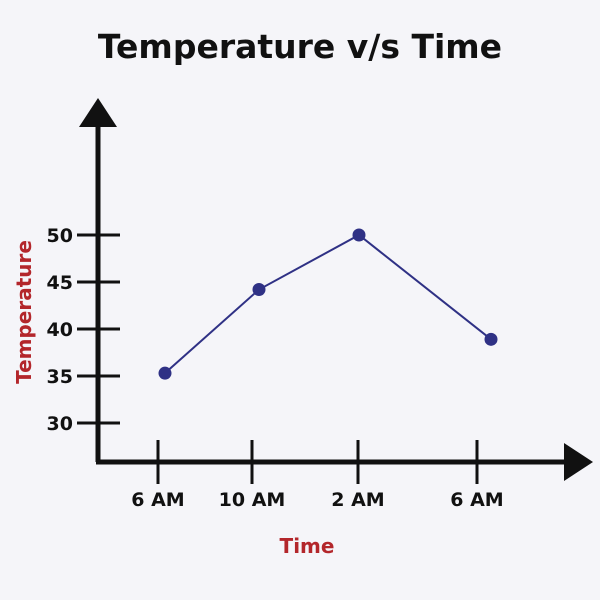  Describe the element at coordinates (98, 112) in the screenshot. I see `y-axis-arrow` at that location.